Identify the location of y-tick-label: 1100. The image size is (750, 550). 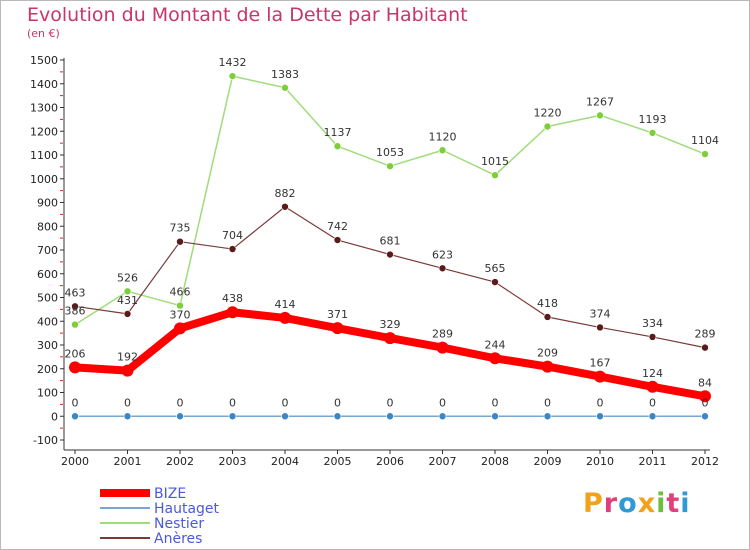
(44, 155).